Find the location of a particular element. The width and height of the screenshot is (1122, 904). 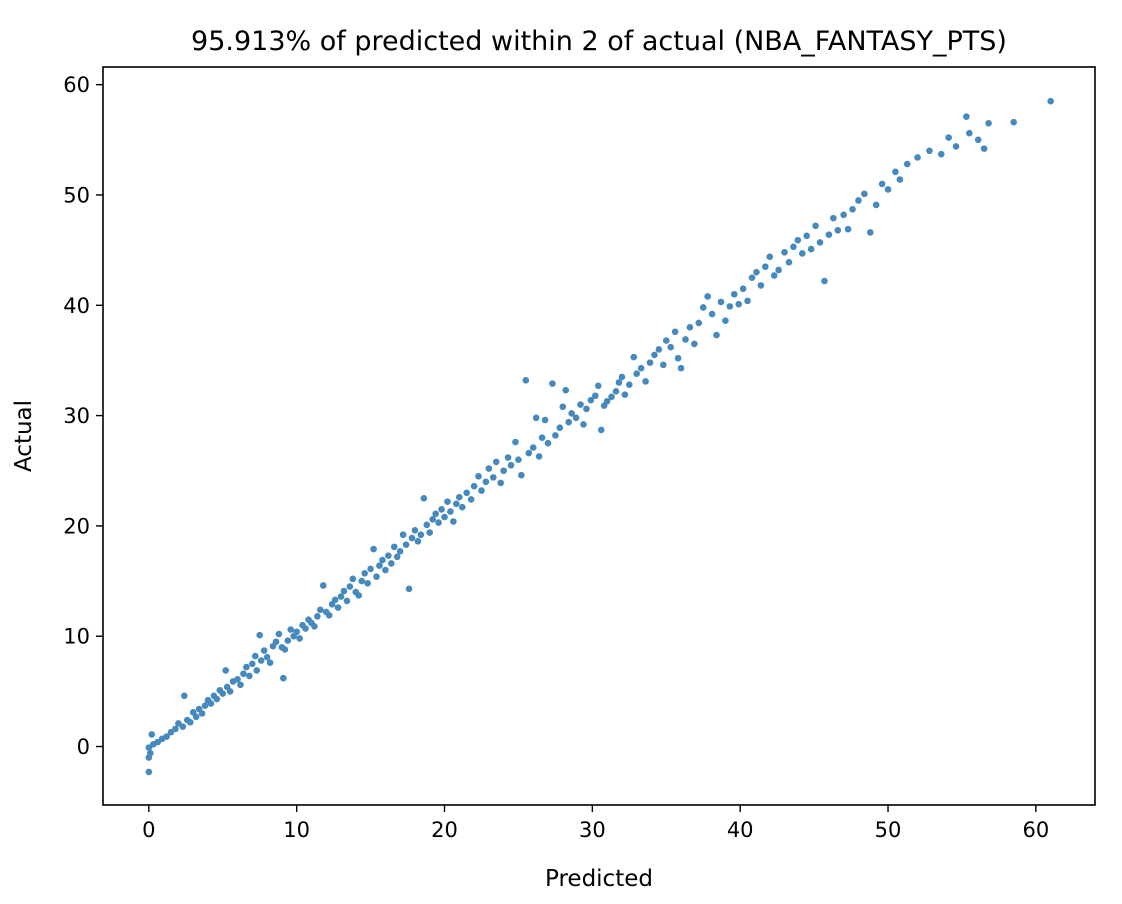

x-tick-label: 30 is located at coordinates (592, 830).